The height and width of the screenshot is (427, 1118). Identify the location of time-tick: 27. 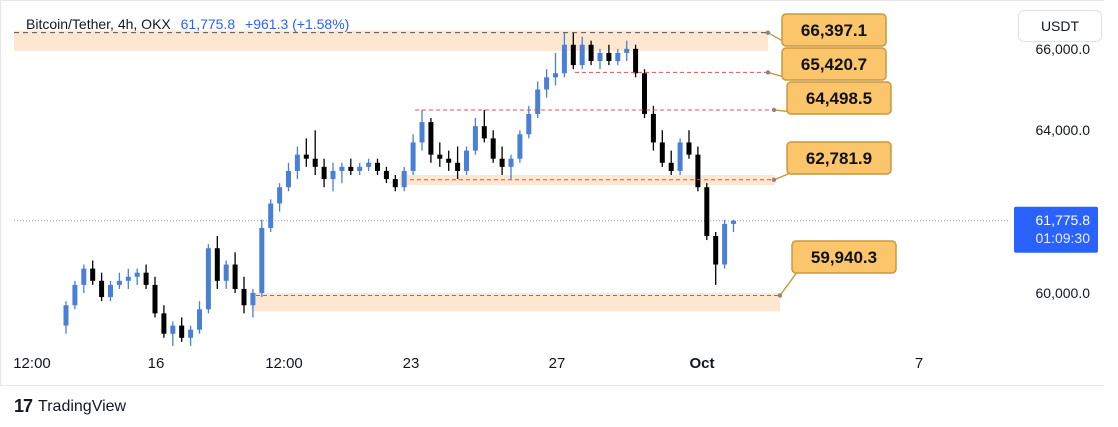
(557, 363).